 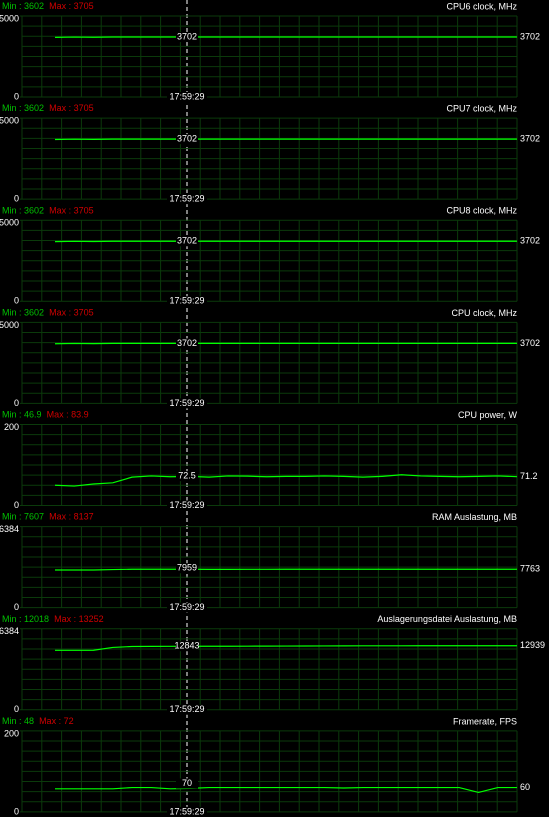 I want to click on min-value: 7607, so click(x=34, y=517).